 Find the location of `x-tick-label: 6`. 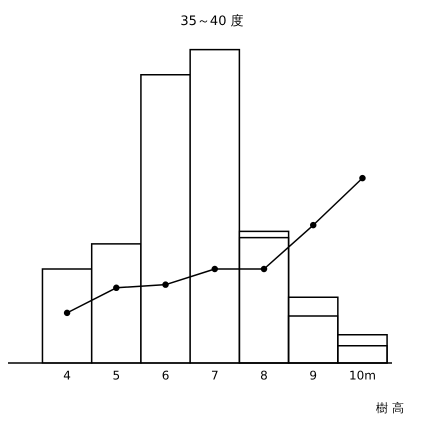

x-tick-label: 6 is located at coordinates (166, 375).